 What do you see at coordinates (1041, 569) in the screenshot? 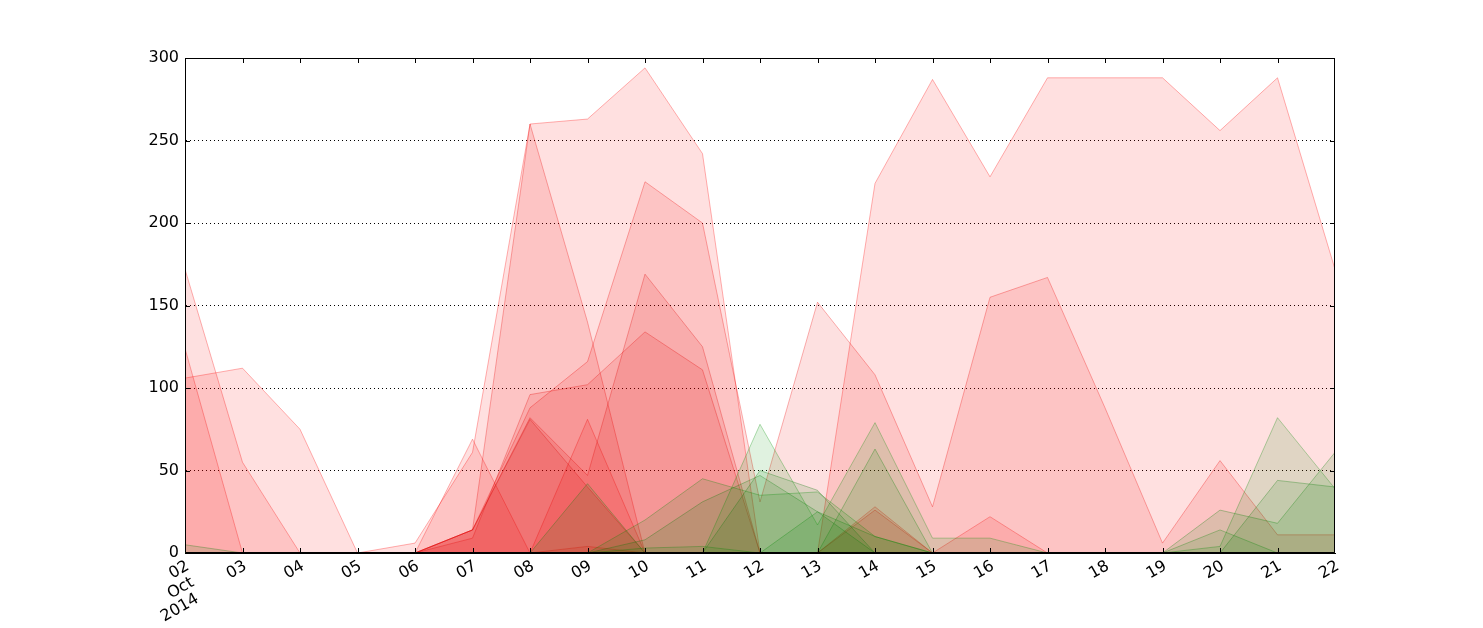
I see `x-tick-label: 17` at bounding box center [1041, 569].